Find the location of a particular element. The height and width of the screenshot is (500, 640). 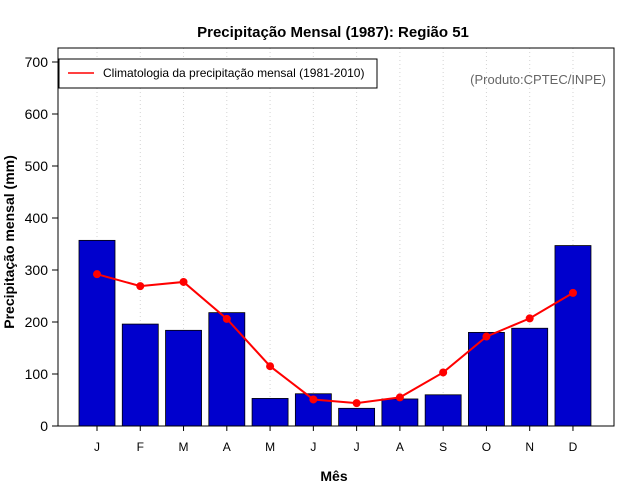

x-tick-label-2: F is located at coordinates (140, 447).